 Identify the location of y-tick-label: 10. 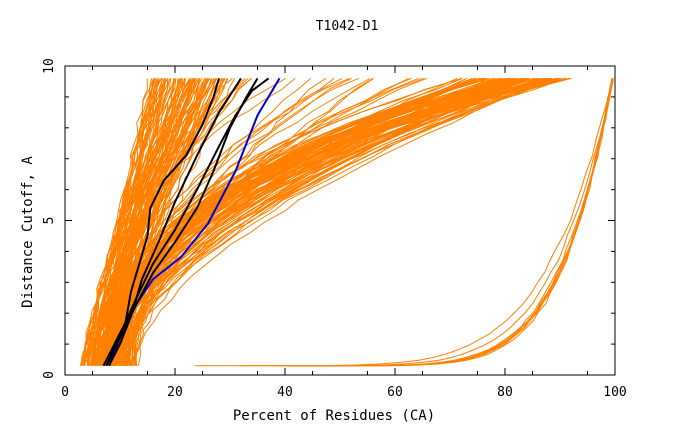
(49, 66).